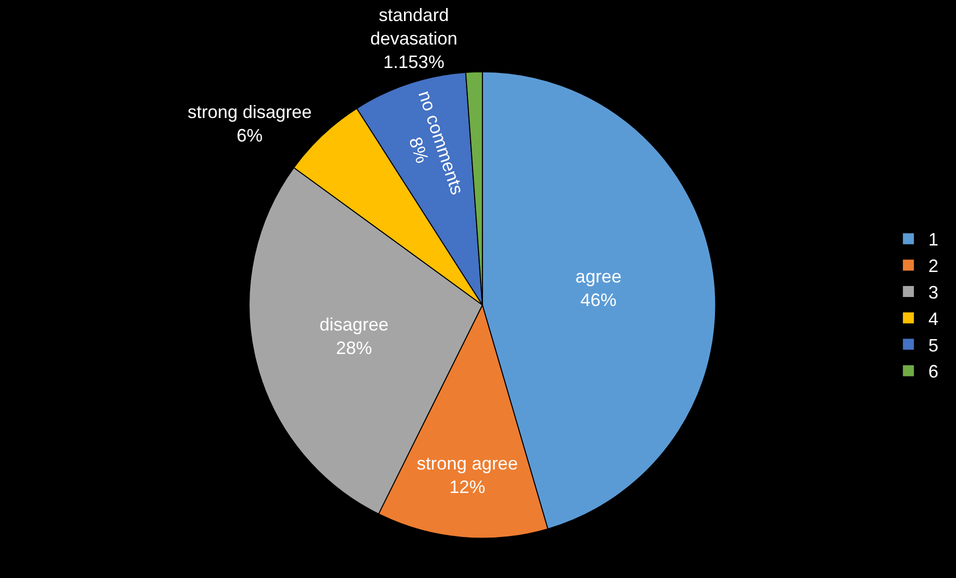 This screenshot has width=956, height=578. I want to click on data-label: disagree 28%, so click(353, 336).